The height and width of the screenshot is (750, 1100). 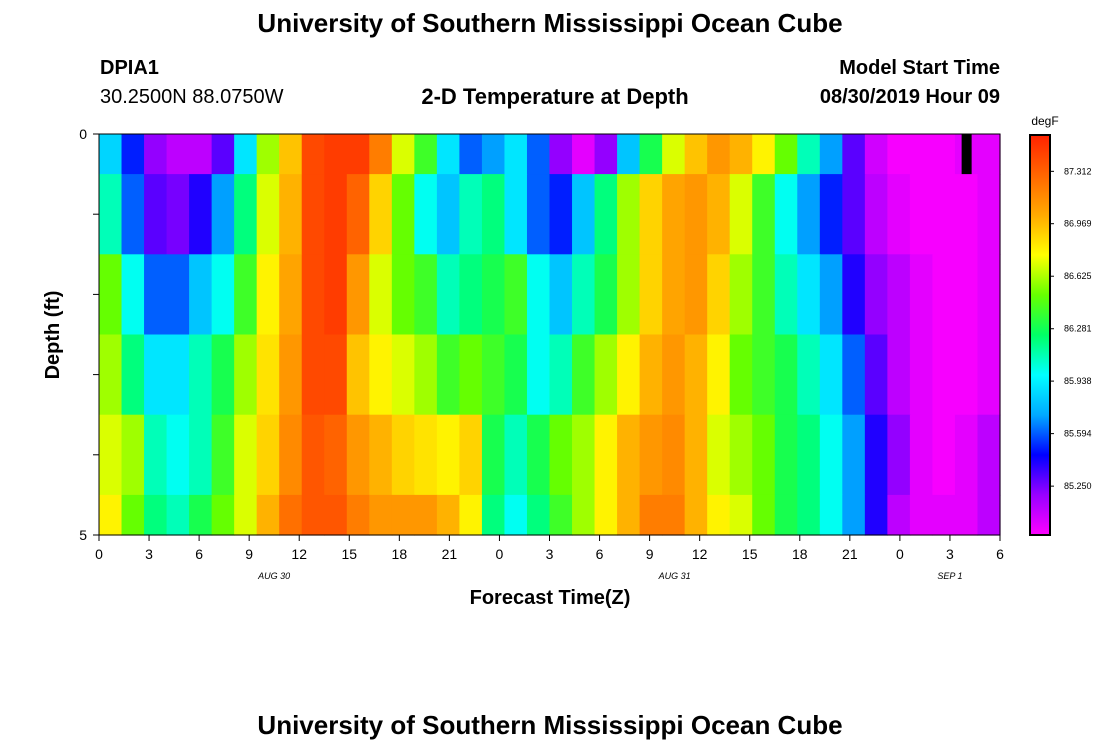 I want to click on date-label: AUG 31, so click(x=674, y=576).